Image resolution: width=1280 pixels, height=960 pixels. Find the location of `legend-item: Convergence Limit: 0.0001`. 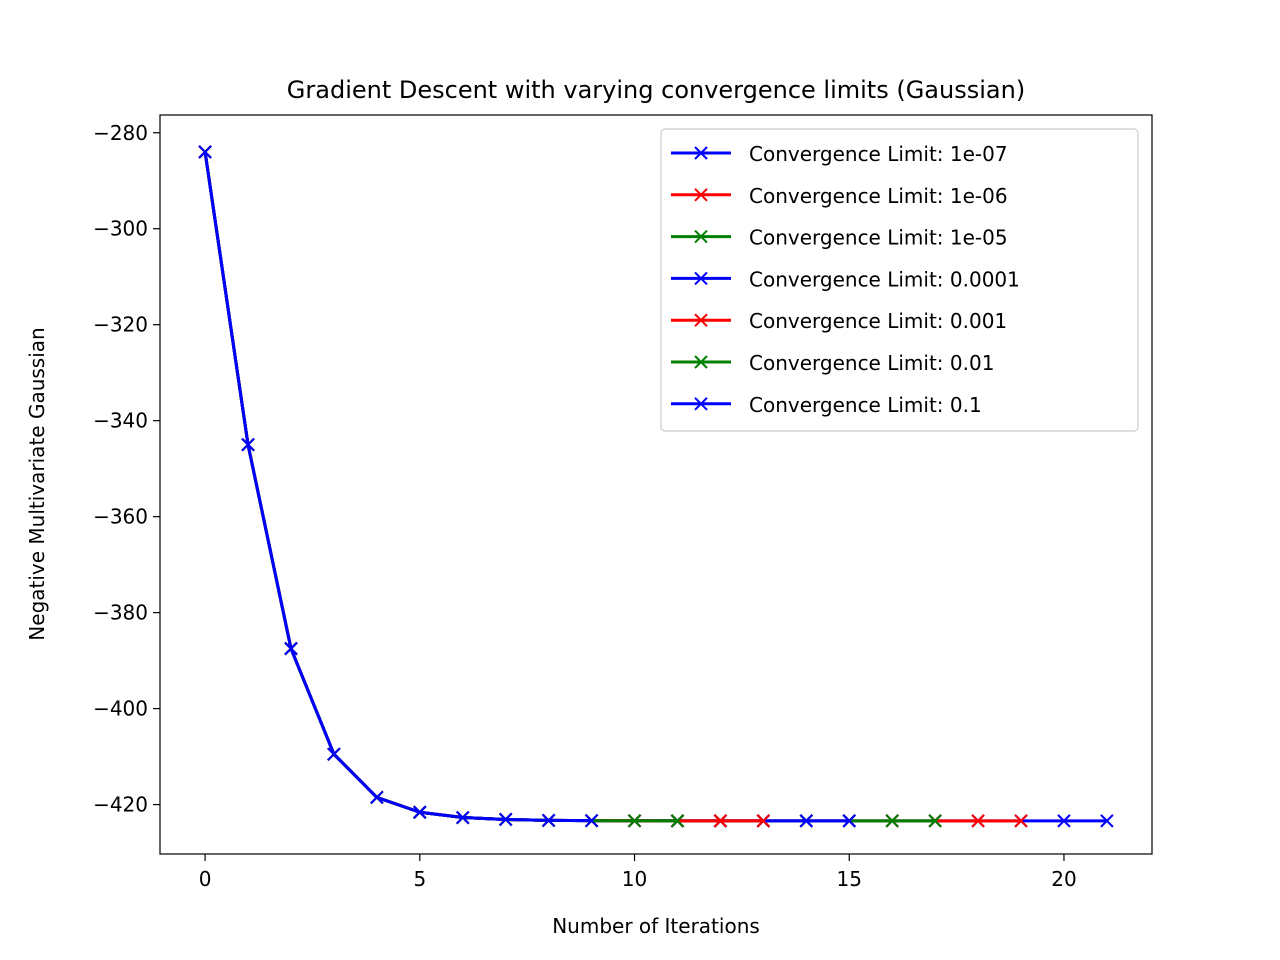

legend-item: Convergence Limit: 0.0001 is located at coordinates (845, 279).